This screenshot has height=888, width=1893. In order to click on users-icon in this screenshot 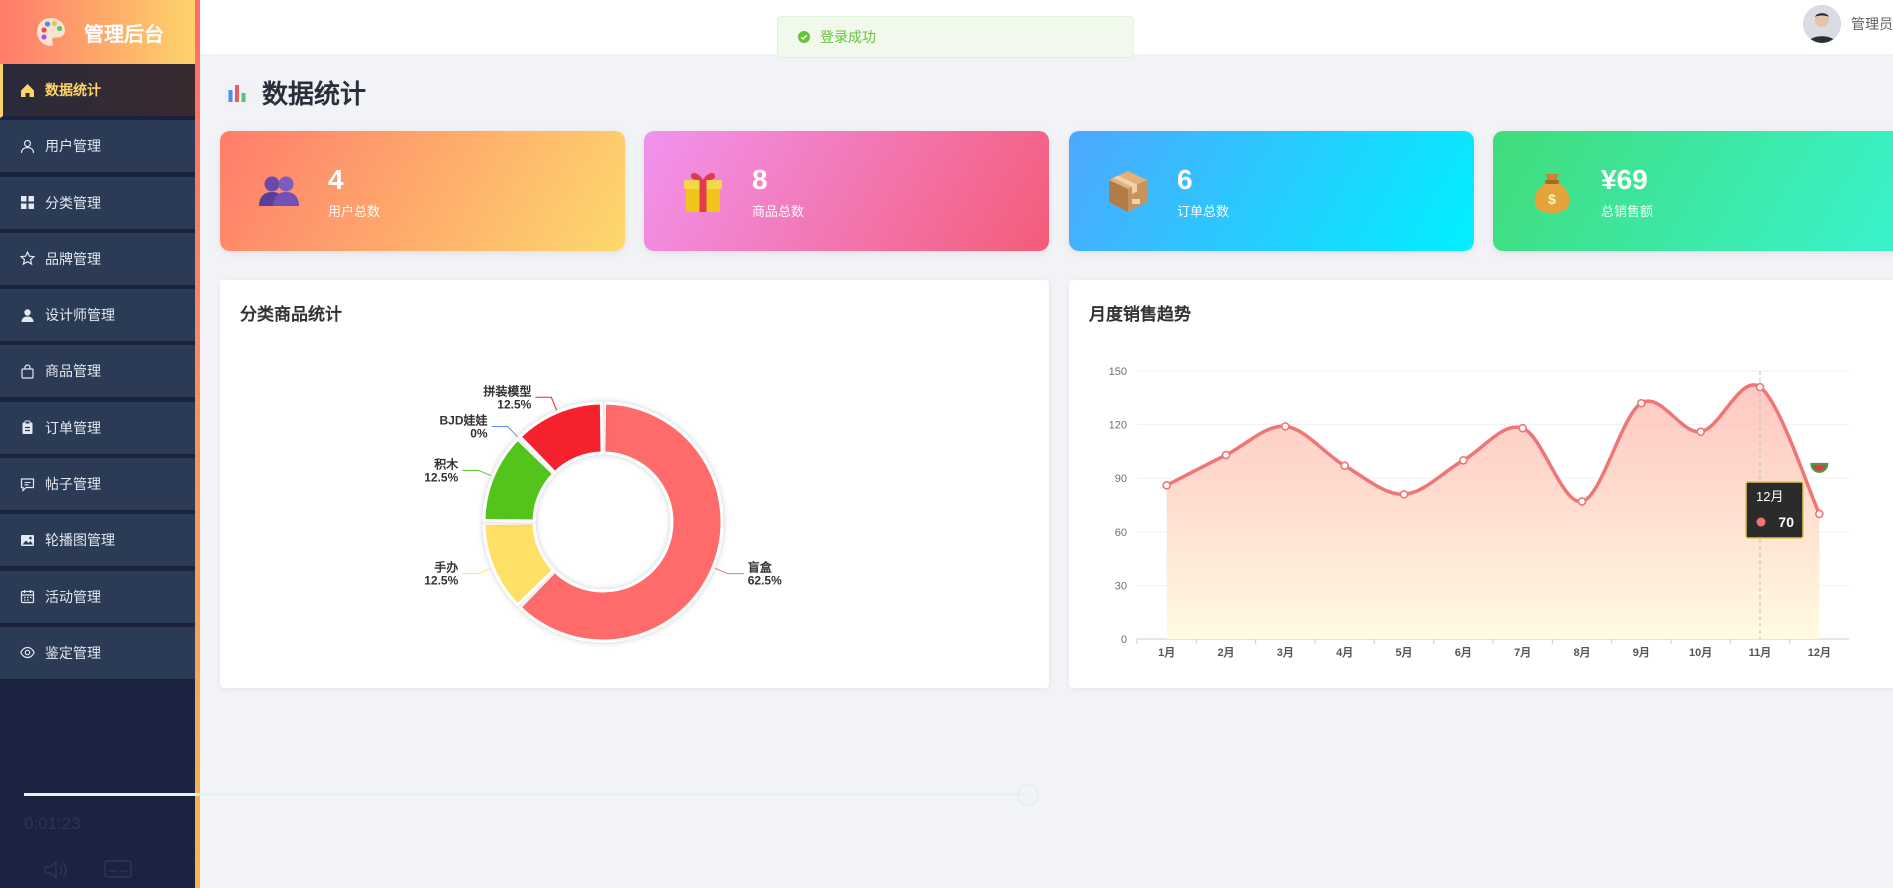, I will do `click(279, 191)`.